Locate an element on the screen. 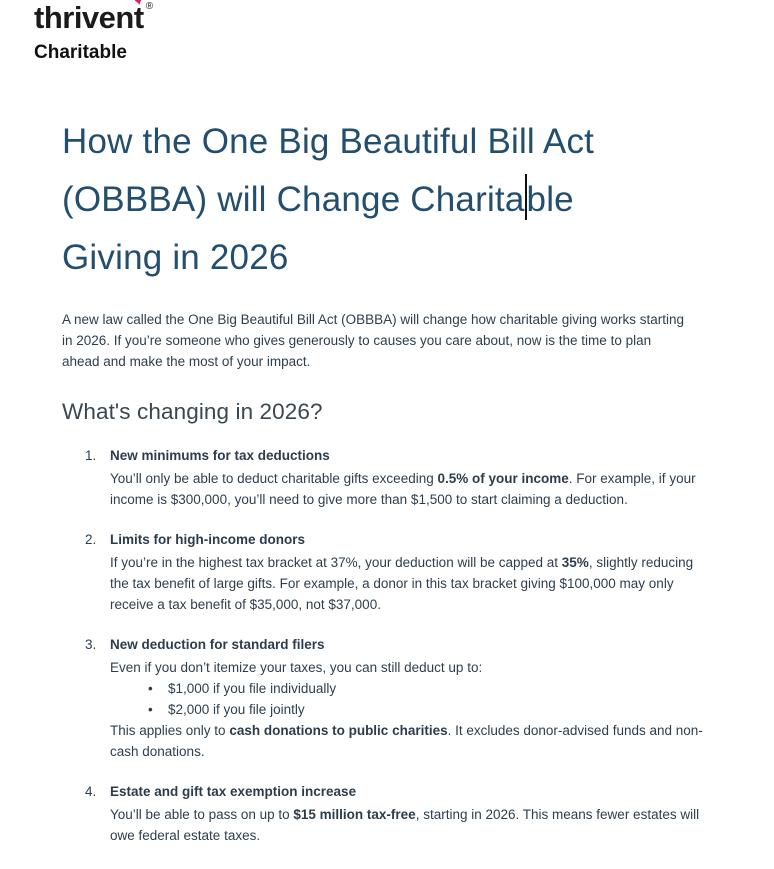  list-item-number: 2. is located at coordinates (91, 539).